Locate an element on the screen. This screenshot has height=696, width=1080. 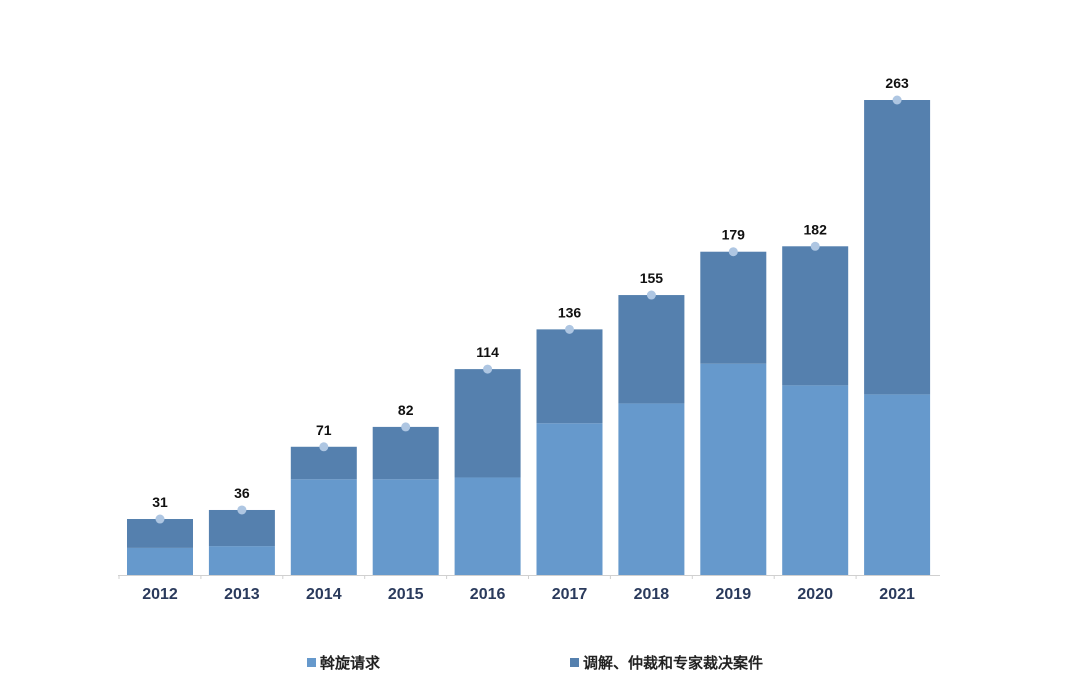
bar-group-2018: 155 2018 is located at coordinates (651, 436).